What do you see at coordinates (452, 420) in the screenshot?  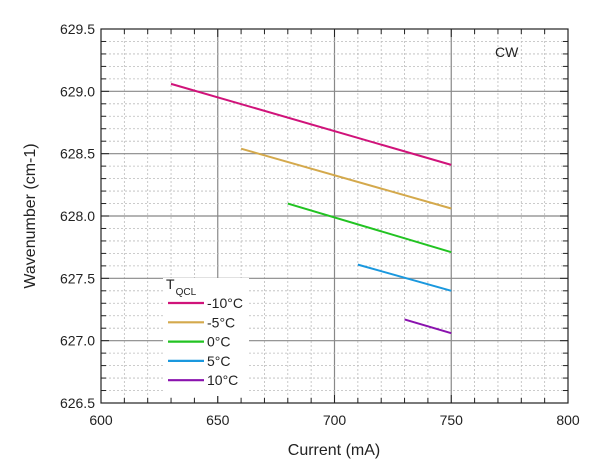 I see `x-tick-label: 750` at bounding box center [452, 420].